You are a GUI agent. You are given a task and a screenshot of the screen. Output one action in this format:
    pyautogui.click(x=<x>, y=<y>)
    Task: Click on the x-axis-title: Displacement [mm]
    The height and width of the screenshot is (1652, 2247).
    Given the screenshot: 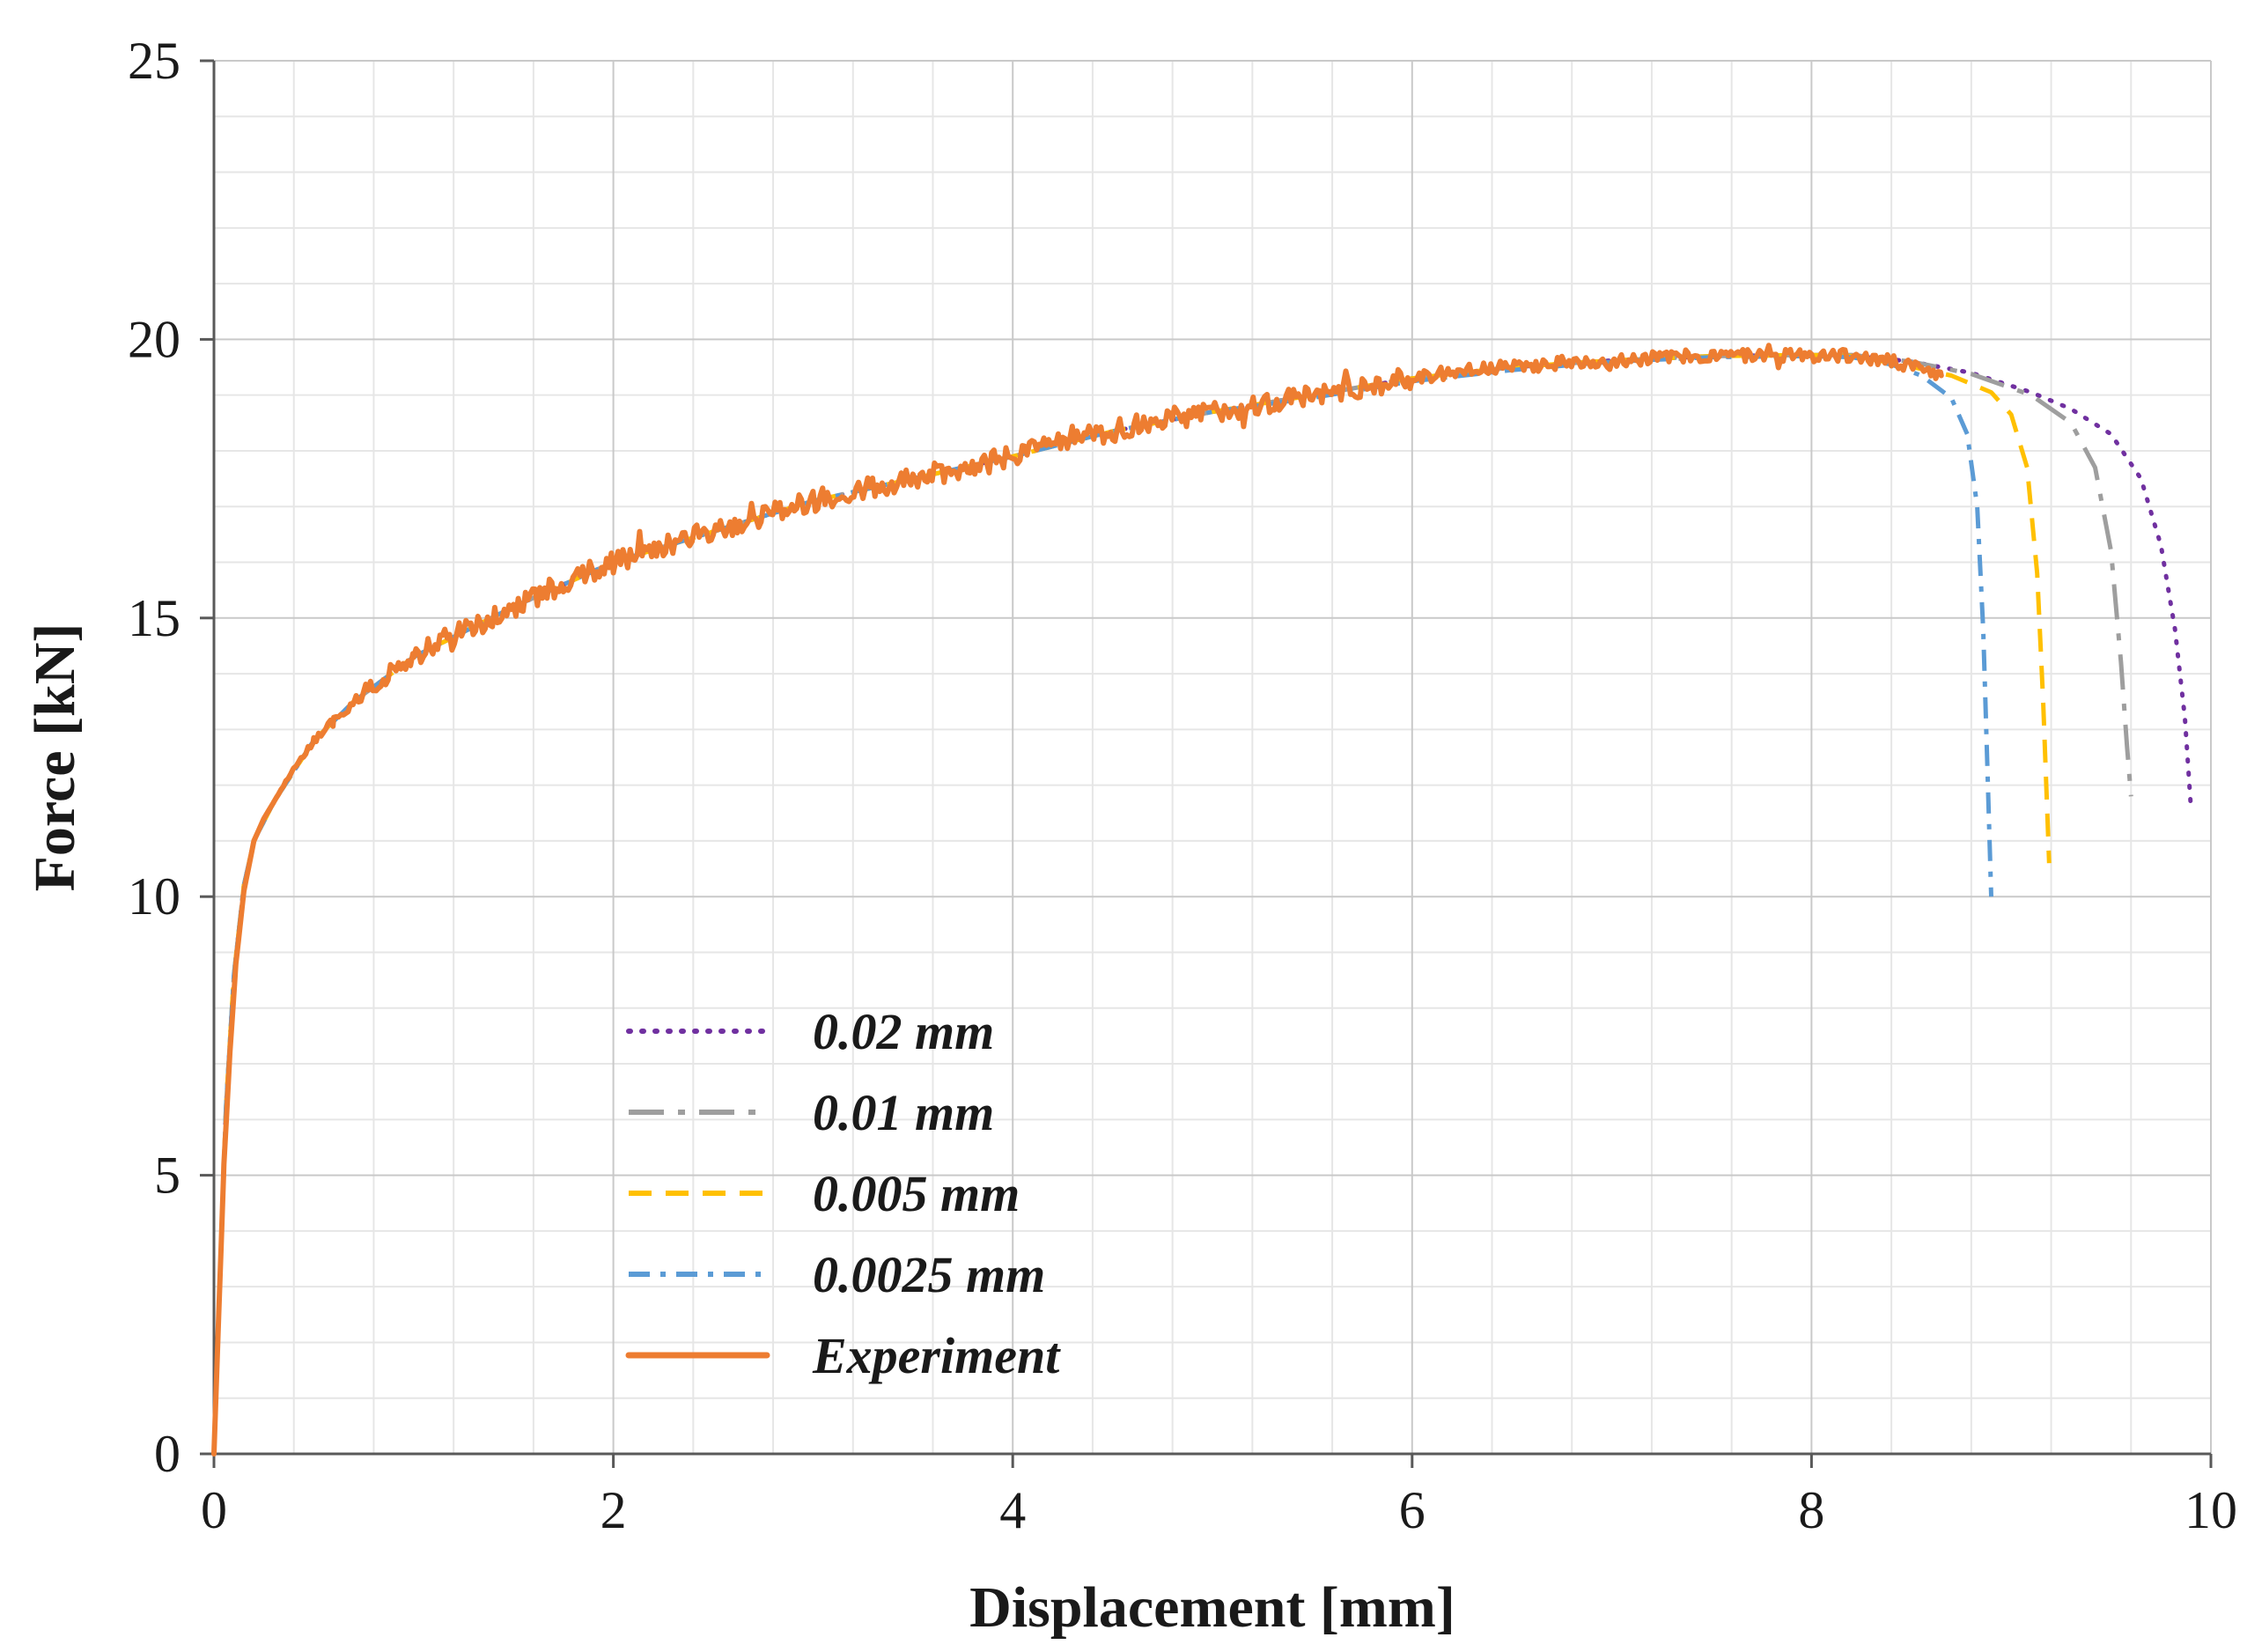 What is the action you would take?
    pyautogui.click(x=1212, y=1607)
    